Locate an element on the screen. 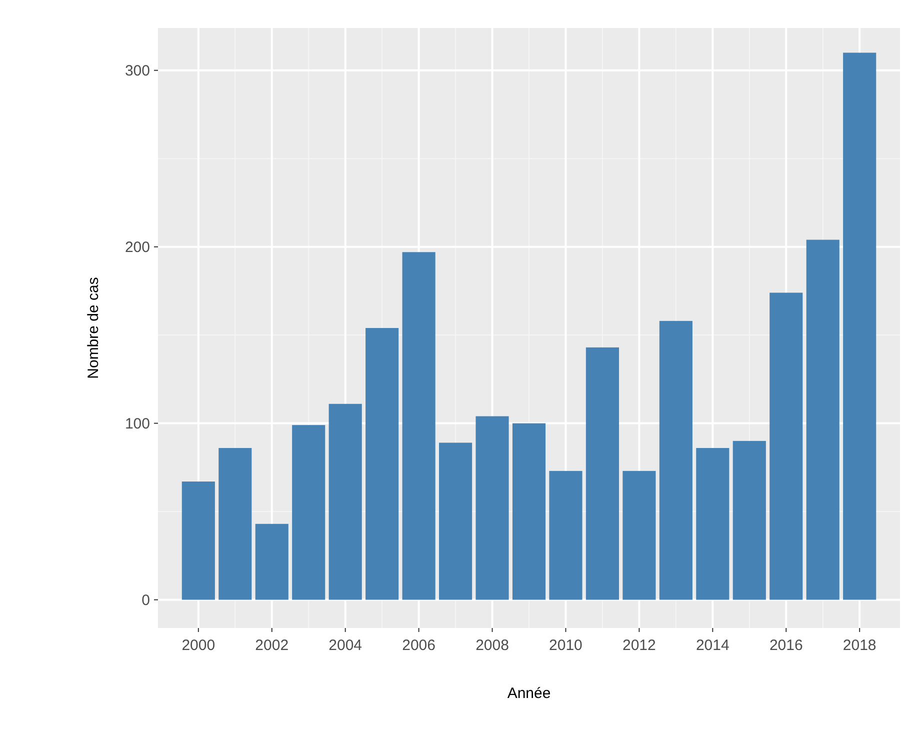 This screenshot has width=916, height=747. y-tick-label: 0 is located at coordinates (146, 601).